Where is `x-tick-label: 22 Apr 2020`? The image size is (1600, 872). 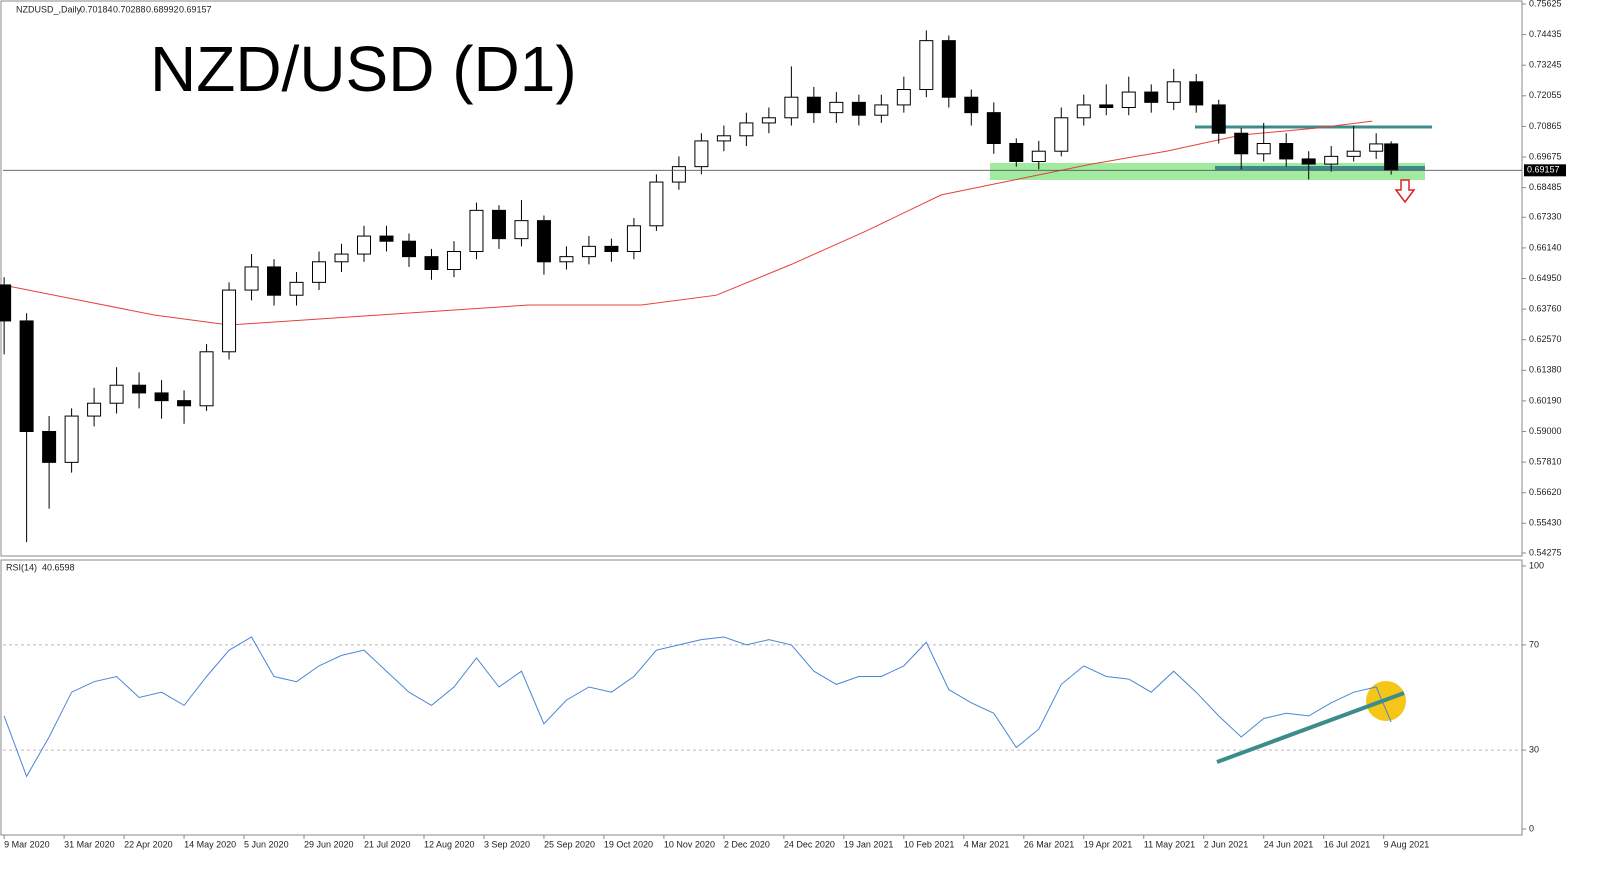 x-tick-label: 22 Apr 2020 is located at coordinates (148, 844).